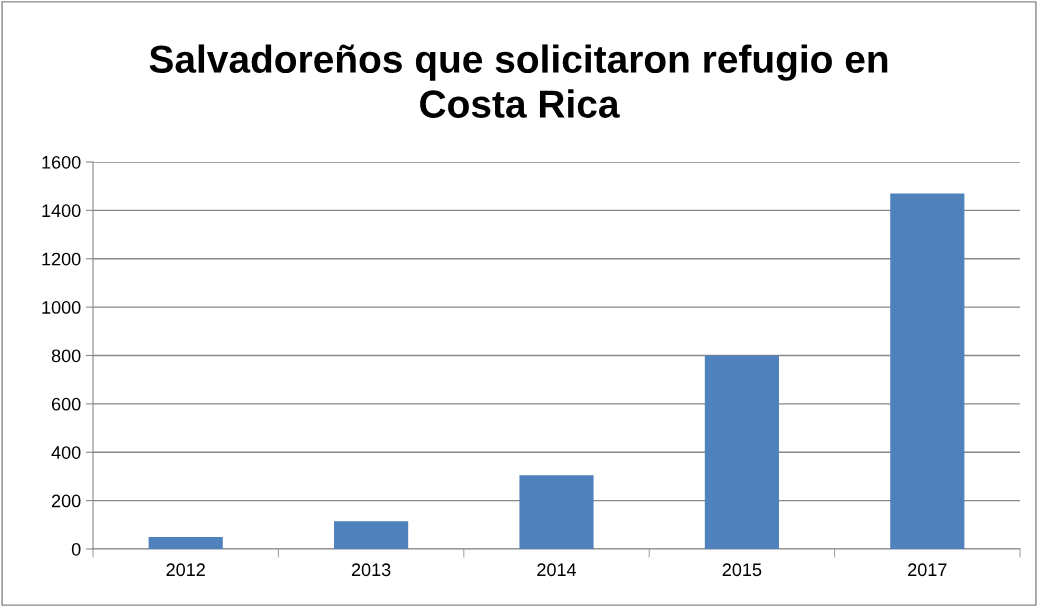  I want to click on y-tick-label: 1200, so click(61, 259).